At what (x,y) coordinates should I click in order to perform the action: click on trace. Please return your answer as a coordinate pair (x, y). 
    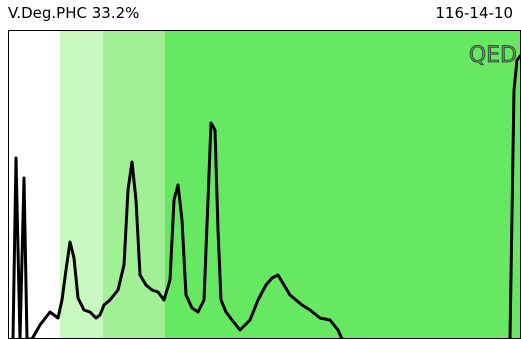
    Looking at the image, I should click on (514, 196).